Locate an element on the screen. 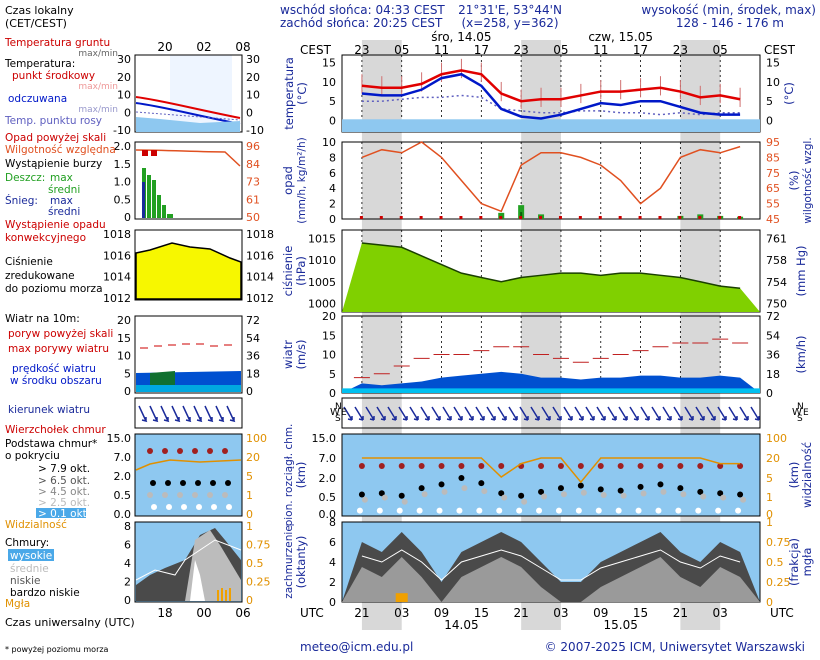 The image size is (820, 660). temp-tick-l-3: 0 is located at coordinates (332, 120).